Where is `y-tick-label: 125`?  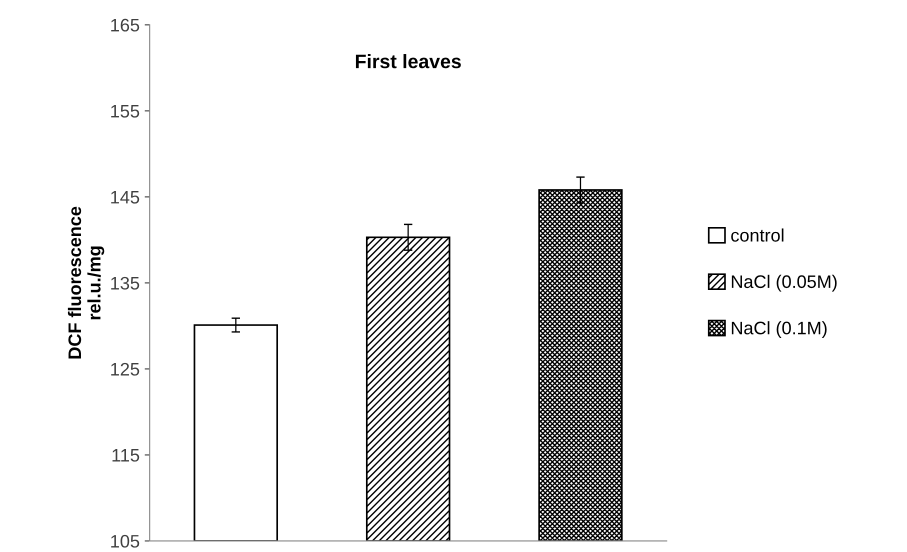 y-tick-label: 125 is located at coordinates (125, 369).